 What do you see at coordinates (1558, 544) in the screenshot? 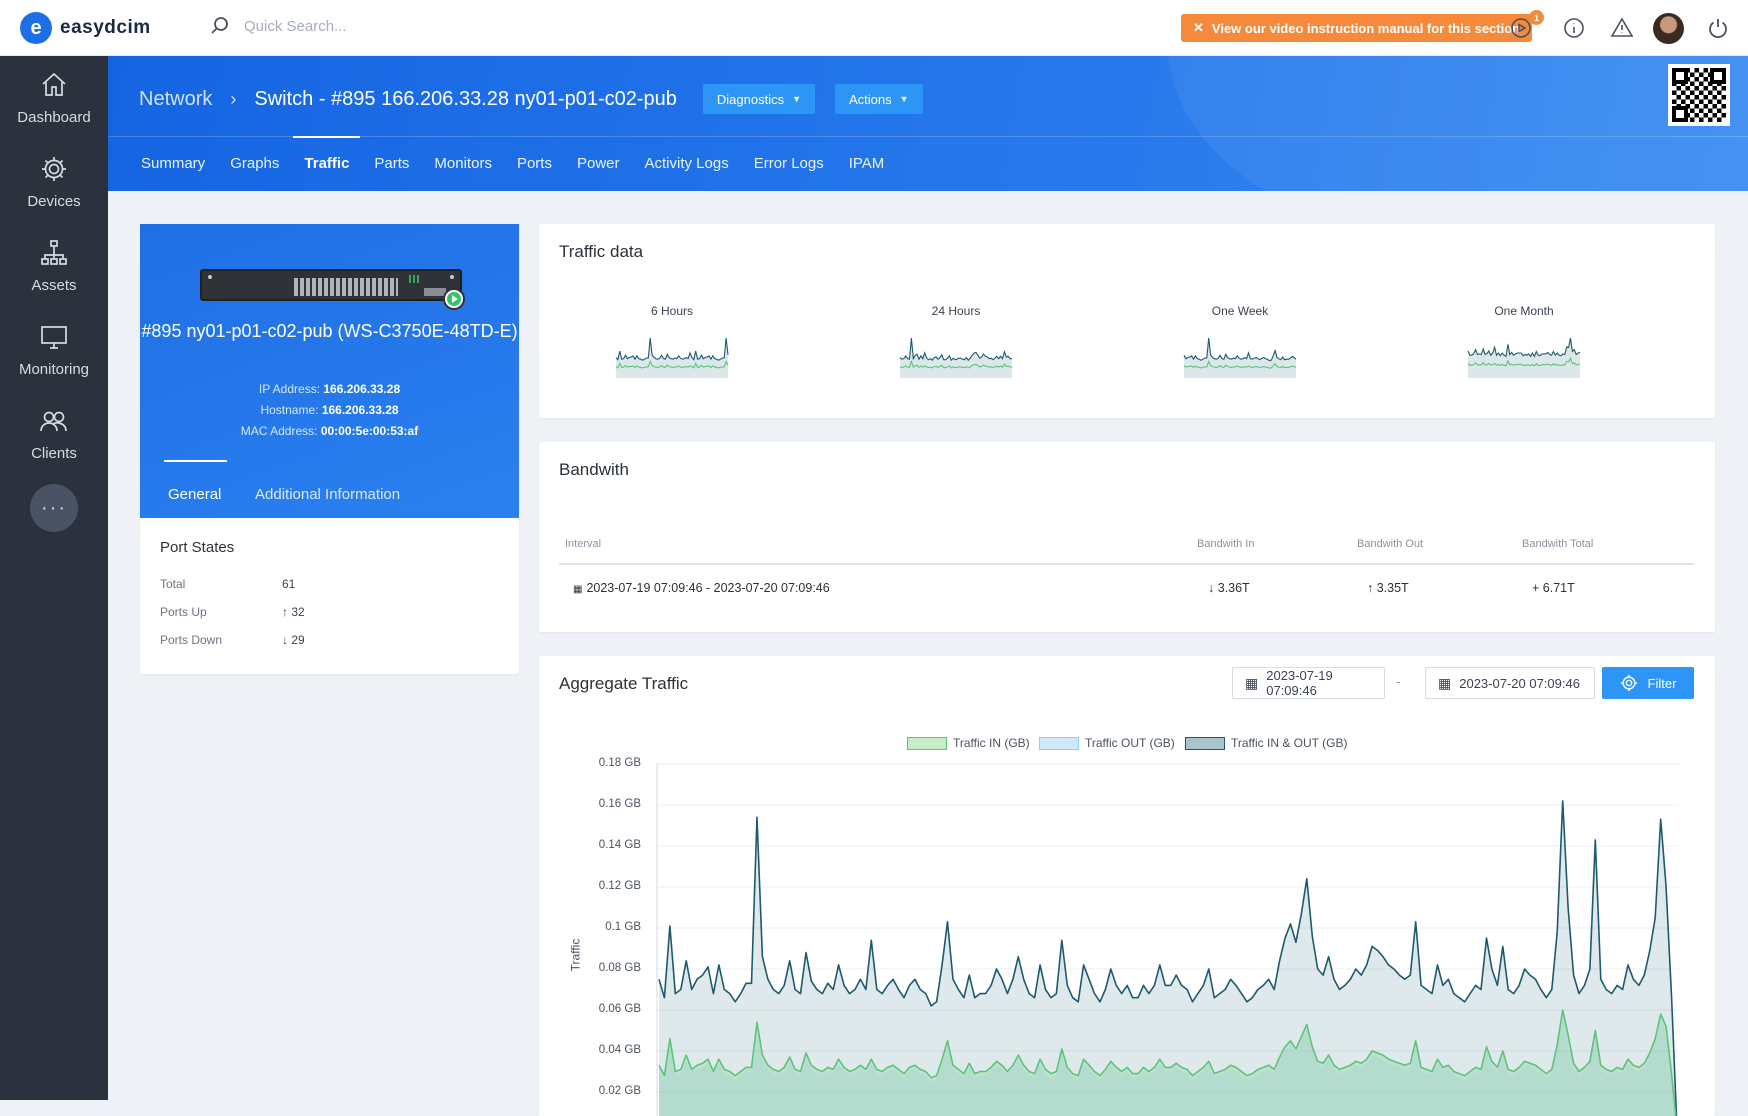
I see `column-header-total: Bandwith Total` at bounding box center [1558, 544].